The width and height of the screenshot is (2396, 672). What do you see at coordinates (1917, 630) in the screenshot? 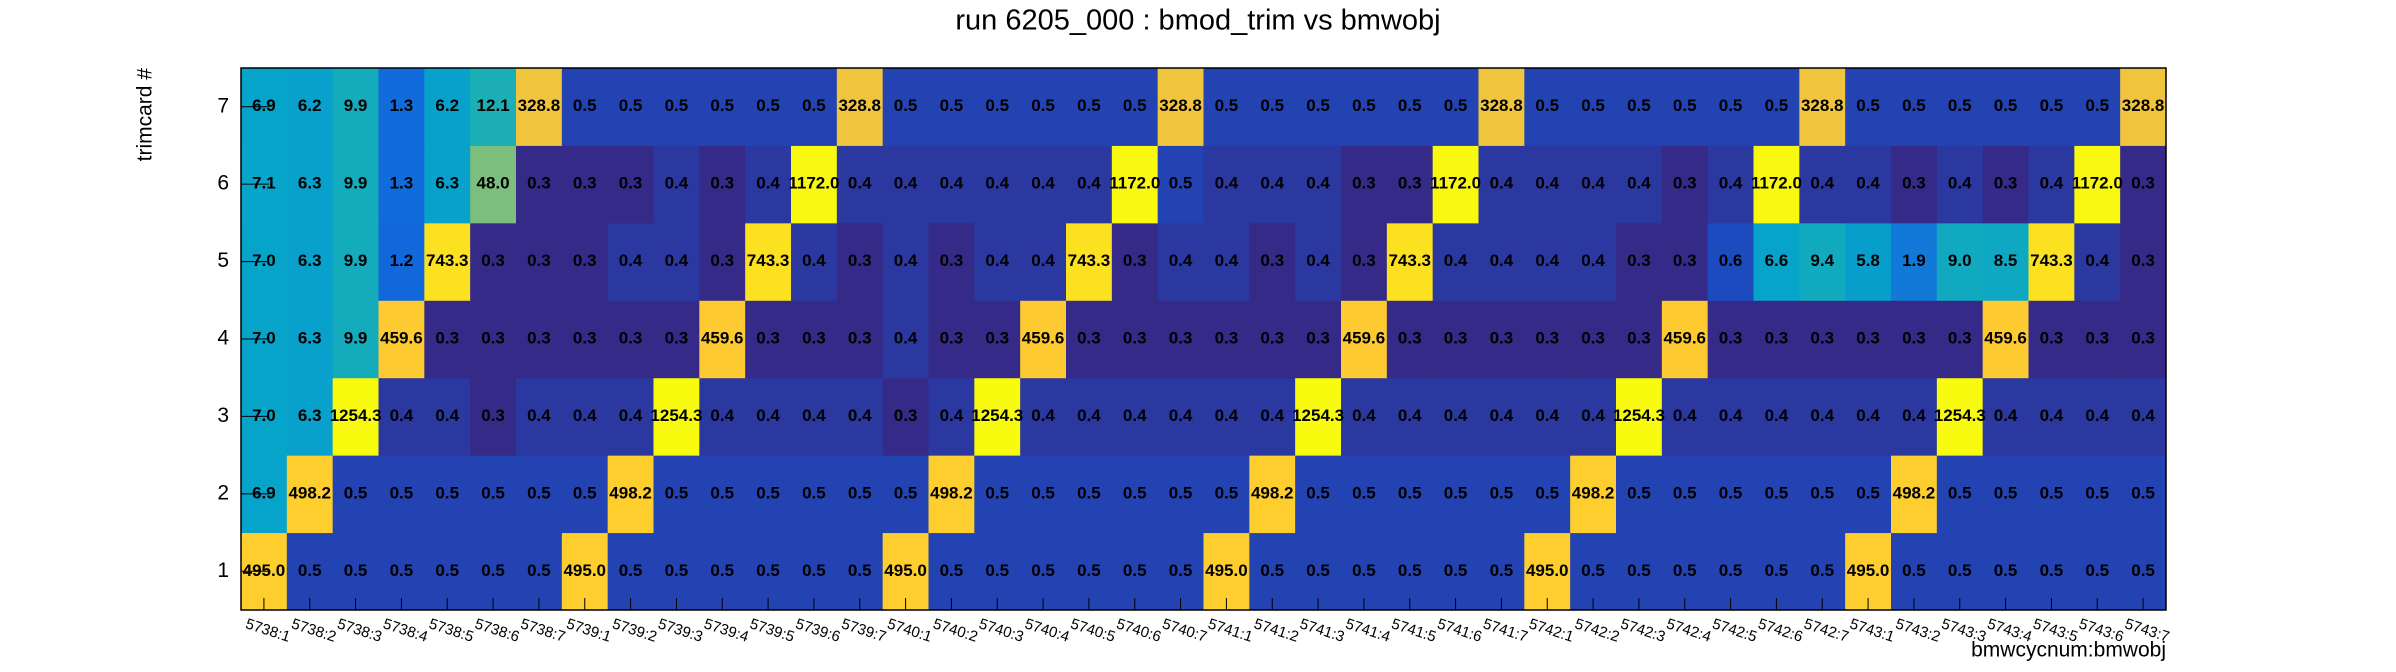
I see `x-tick-label: 5743:2` at bounding box center [1917, 630].